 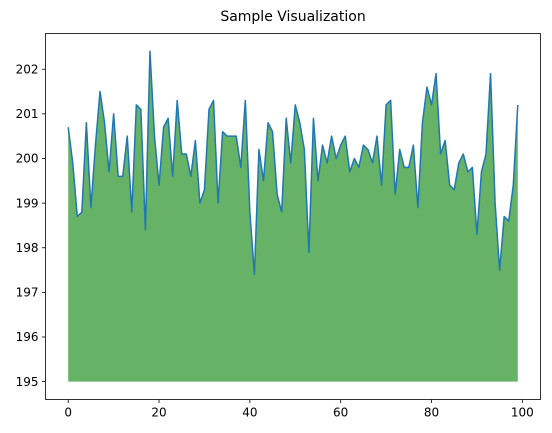 I want to click on y-tick-label: 195, so click(x=27, y=382).